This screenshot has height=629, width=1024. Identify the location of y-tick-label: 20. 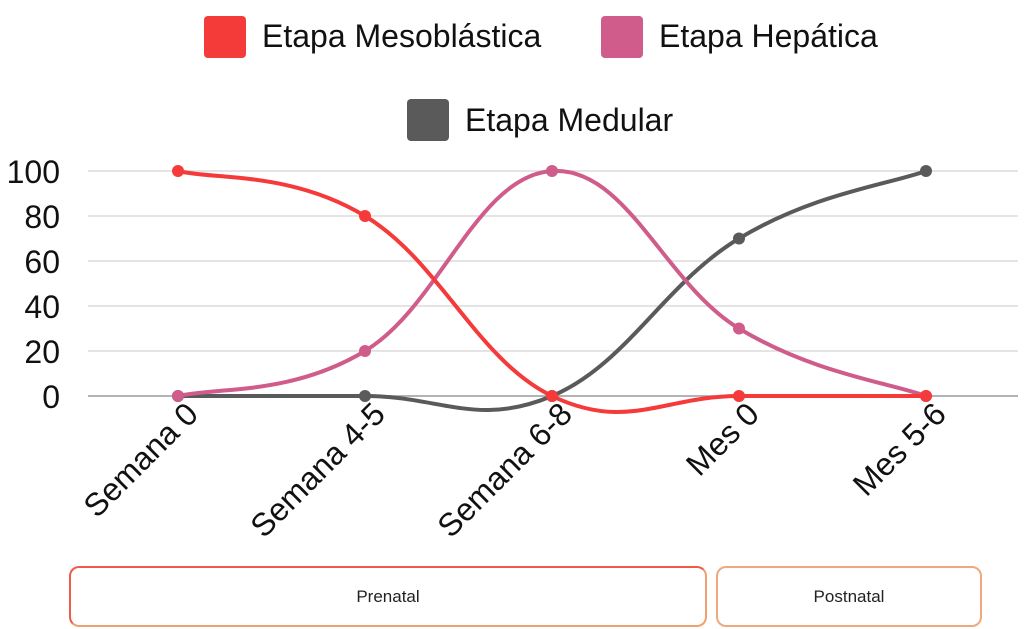
(42, 352).